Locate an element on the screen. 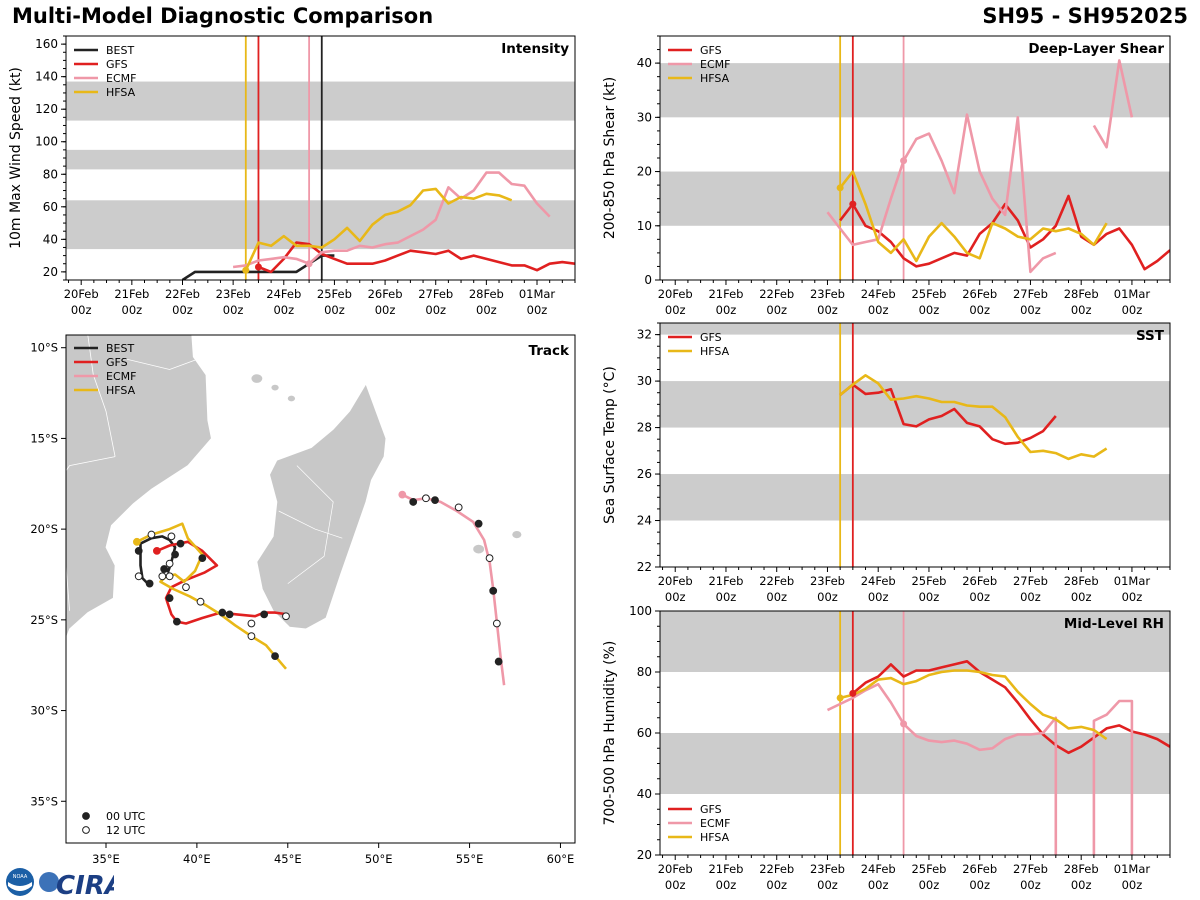 The image size is (1200, 900). track-xtick-label: 50°E is located at coordinates (379, 859).